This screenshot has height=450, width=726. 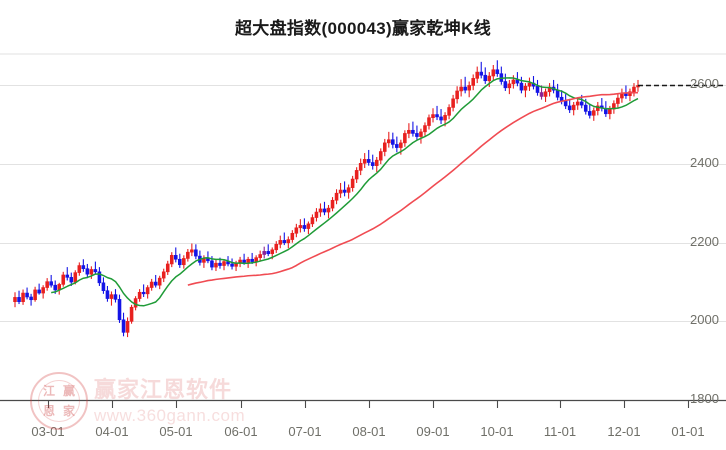 What do you see at coordinates (363, 403) in the screenshot?
I see `x-axis` at bounding box center [363, 403].